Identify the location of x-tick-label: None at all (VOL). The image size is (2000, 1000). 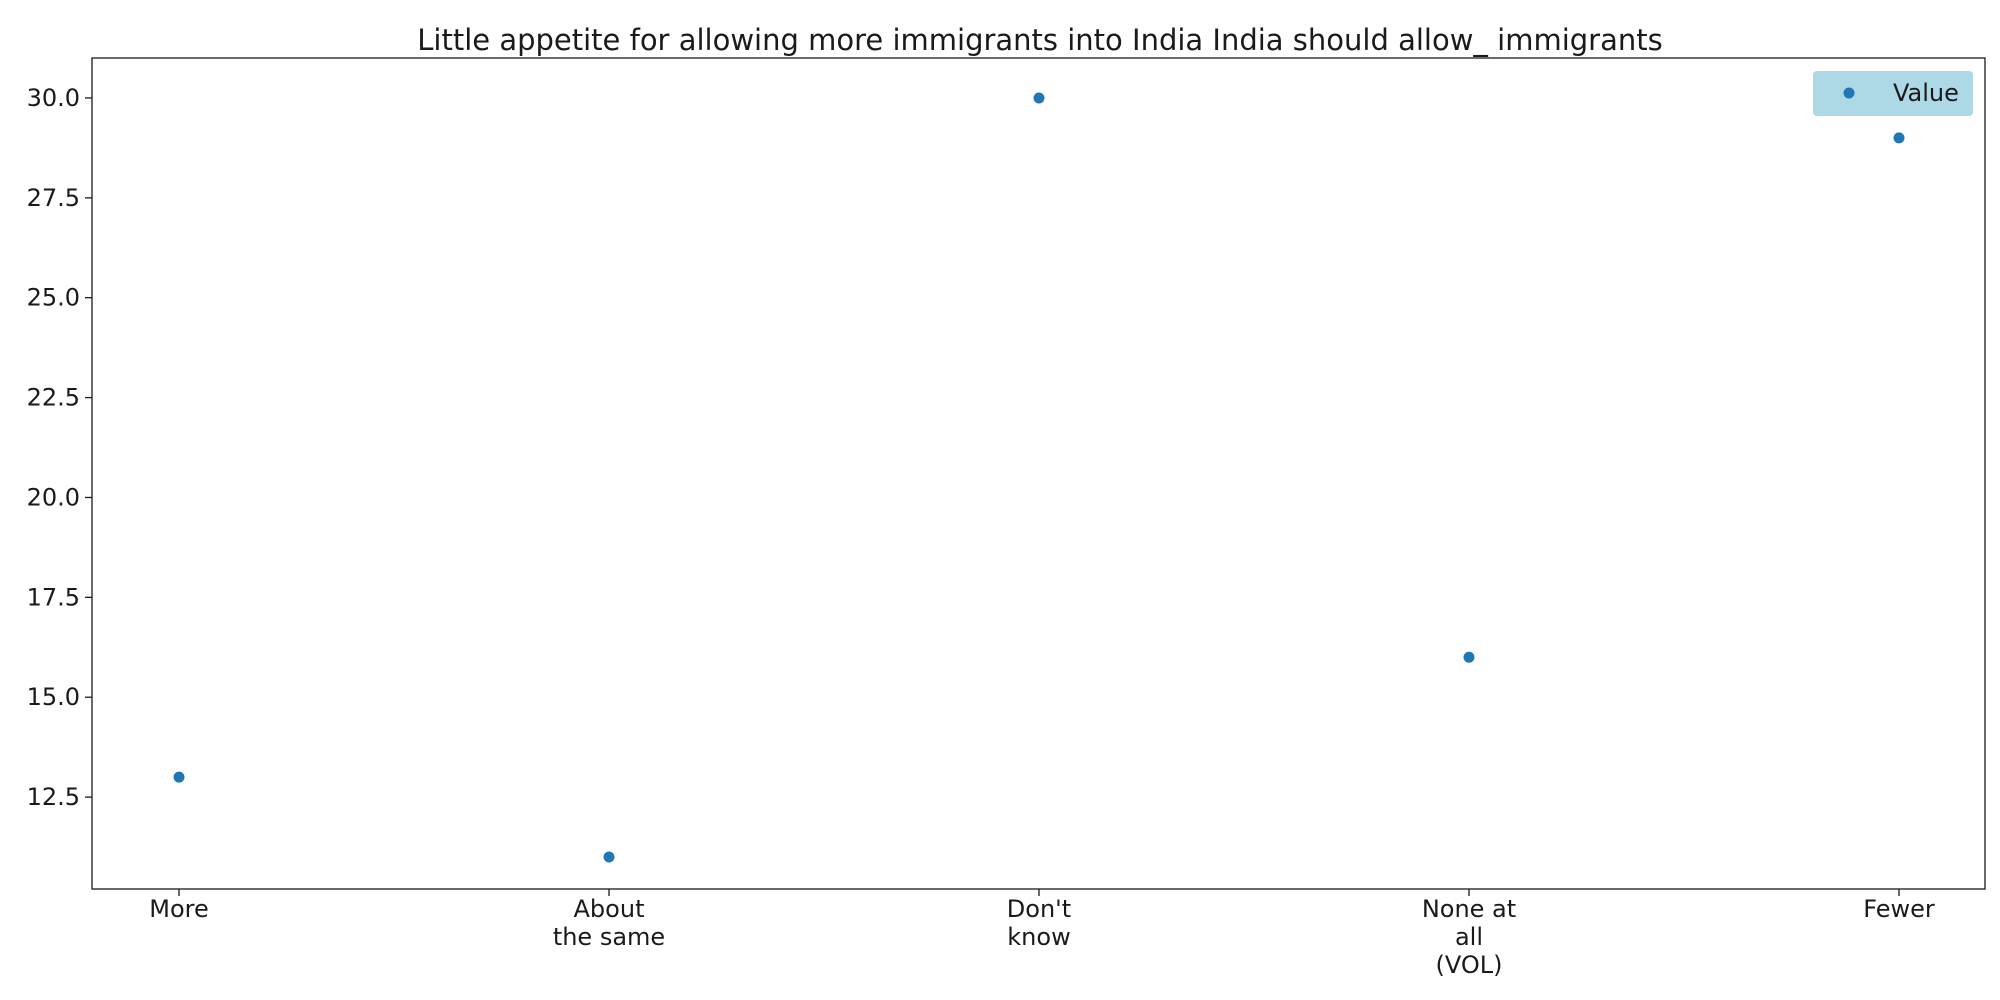
(1469, 937).